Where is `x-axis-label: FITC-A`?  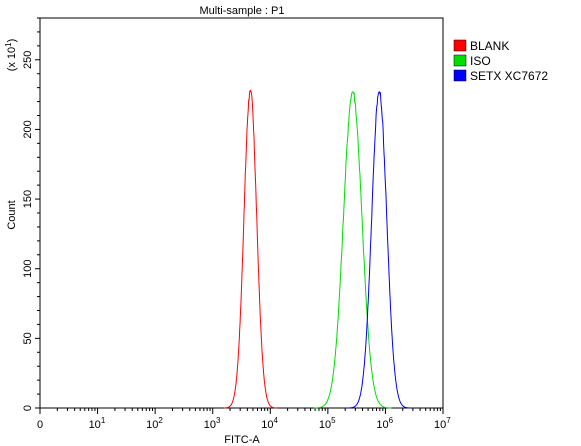 x-axis-label: FITC-A is located at coordinates (242, 440).